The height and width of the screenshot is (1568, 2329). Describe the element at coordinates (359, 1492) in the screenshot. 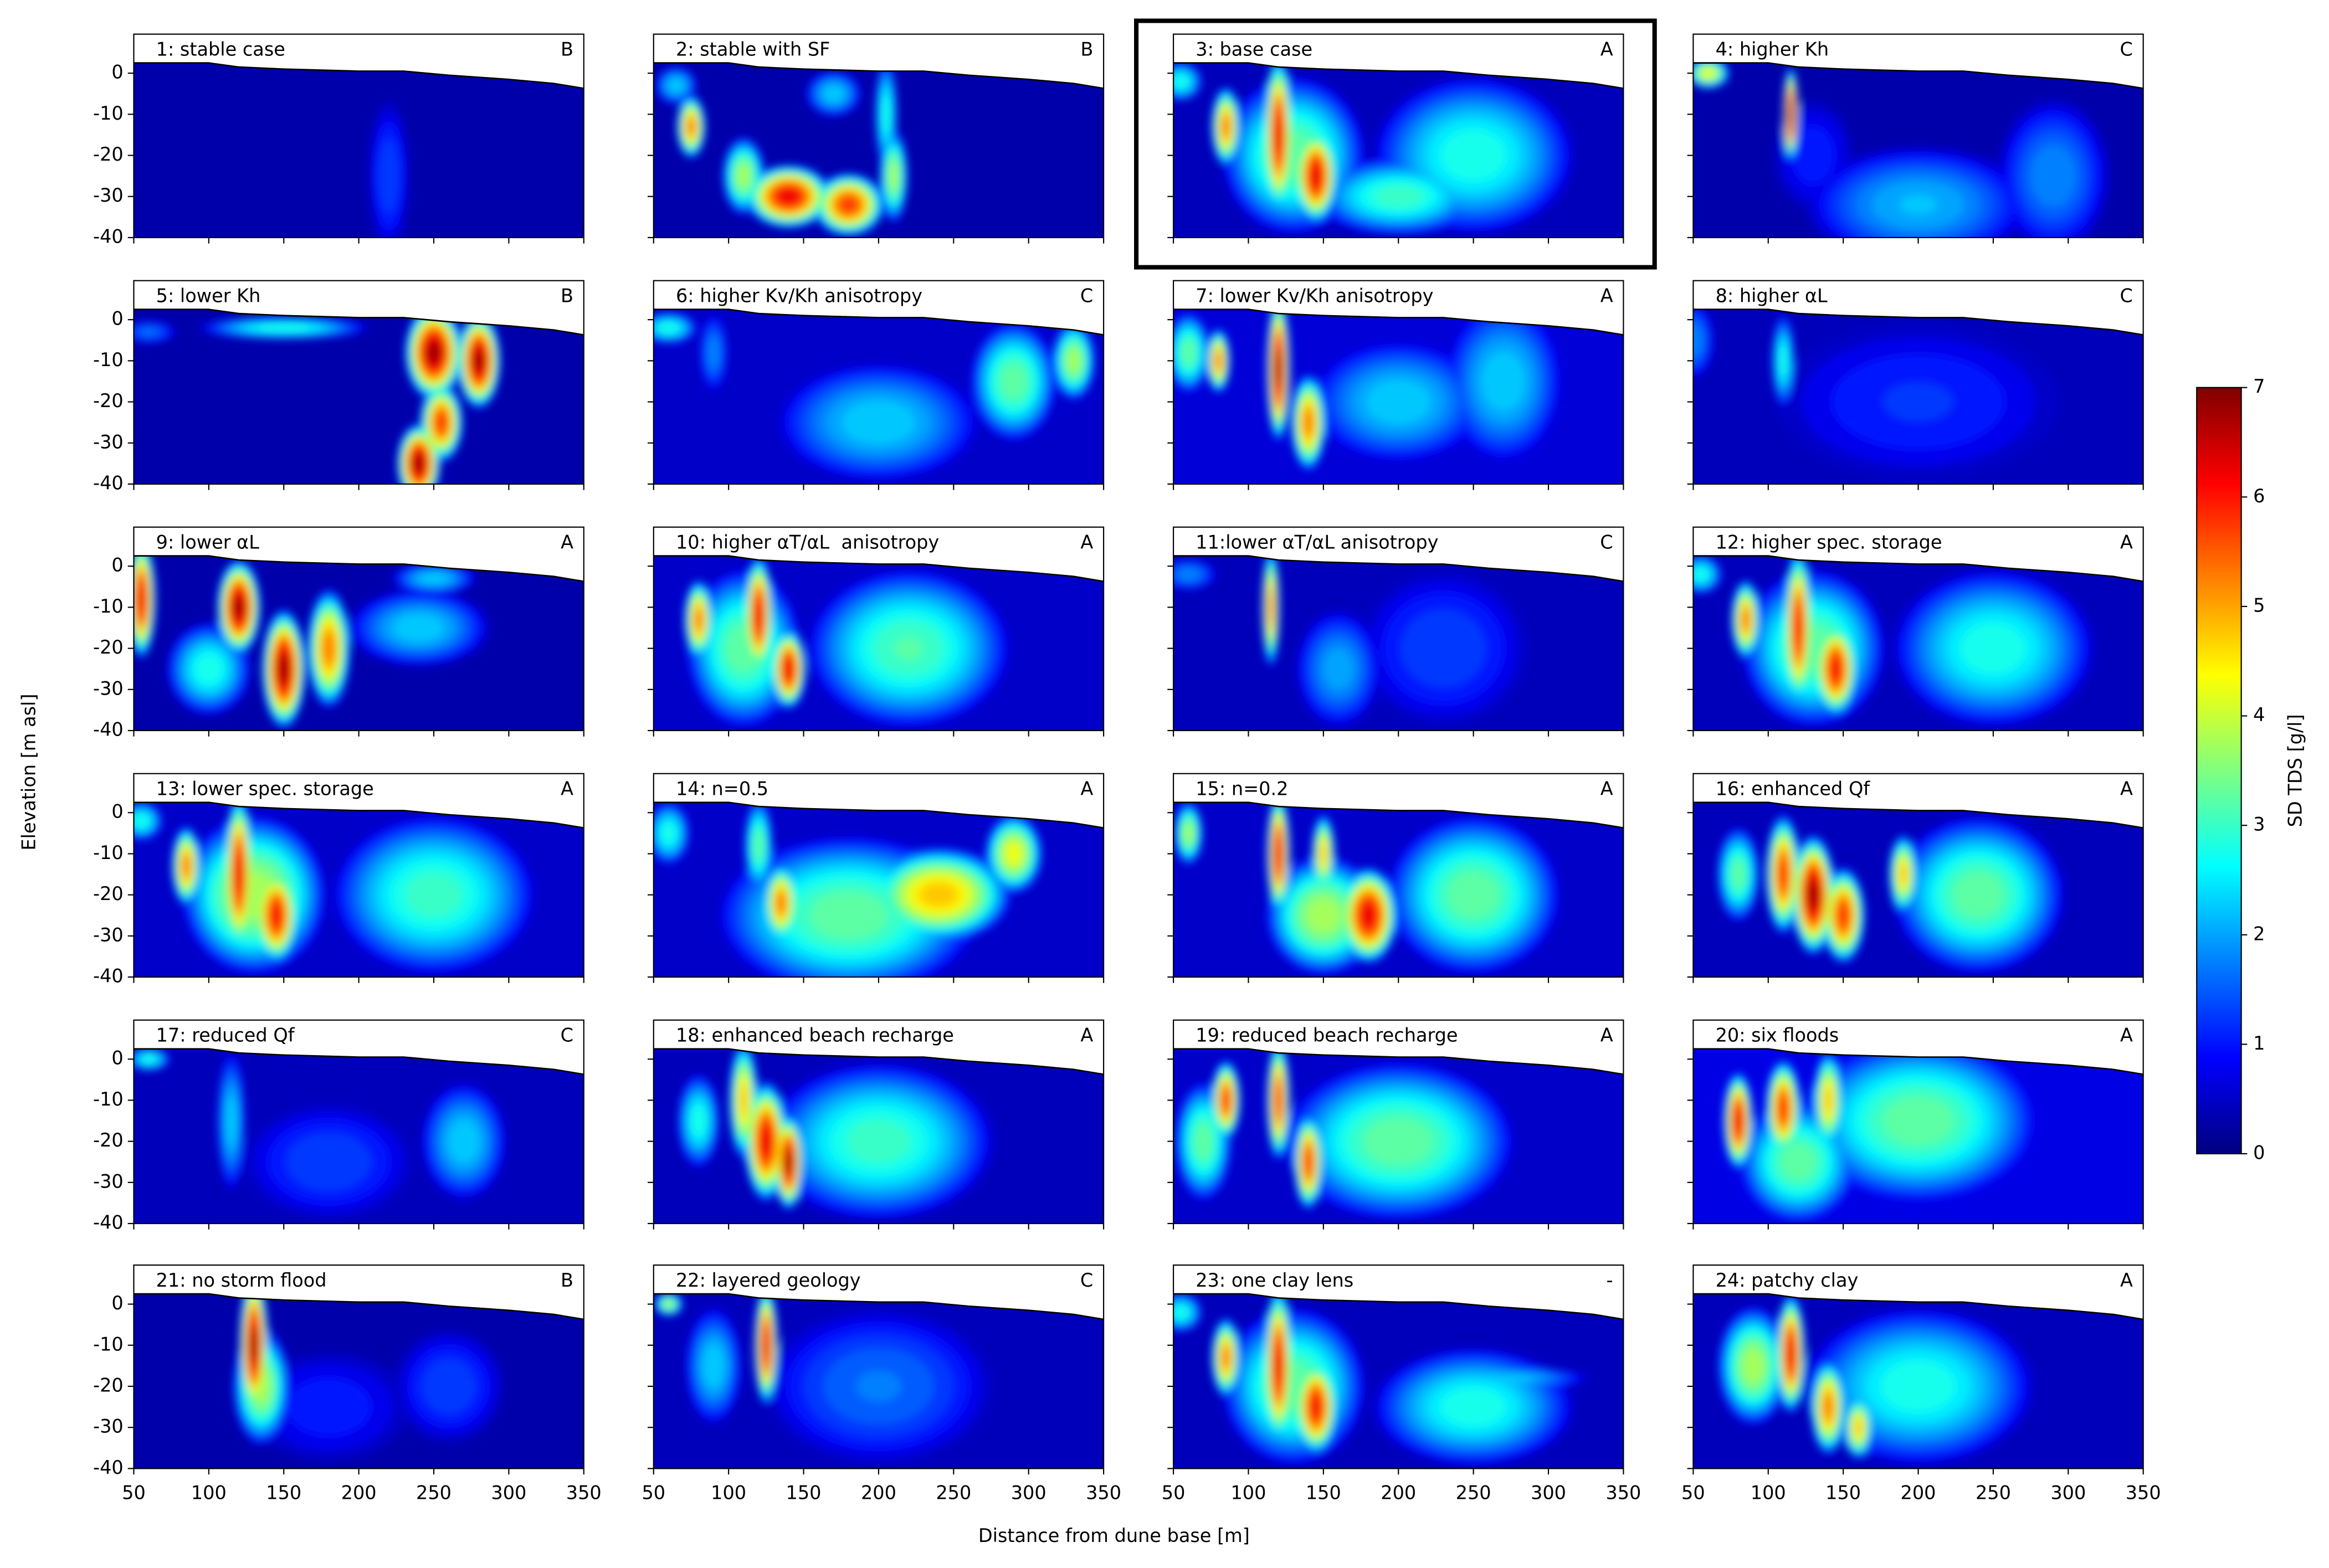

I see `x-tick-label: 200` at that location.